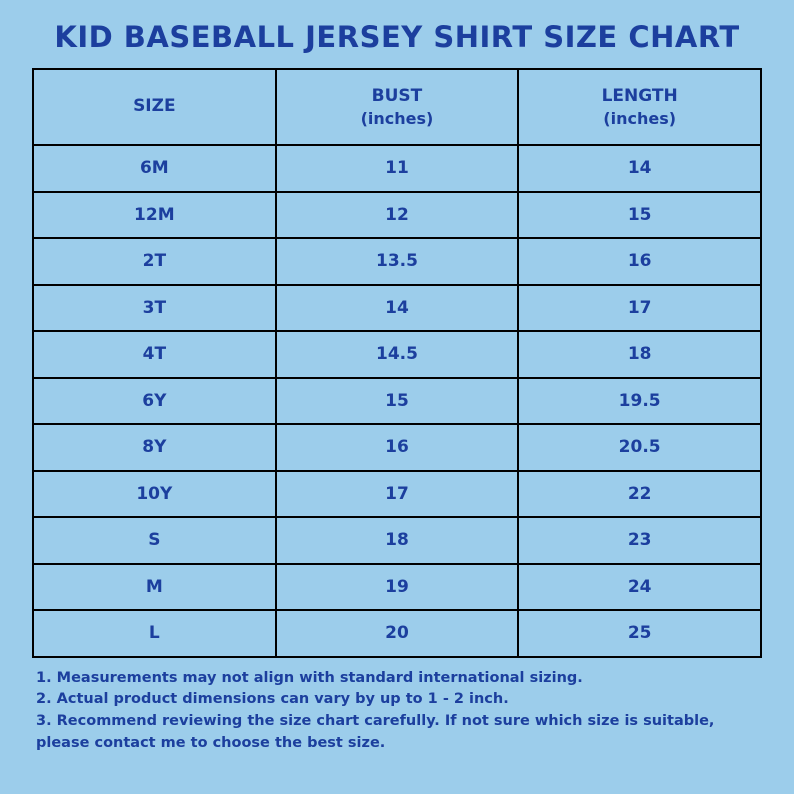  Describe the element at coordinates (154, 307) in the screenshot. I see `table-cell: 3T` at that location.